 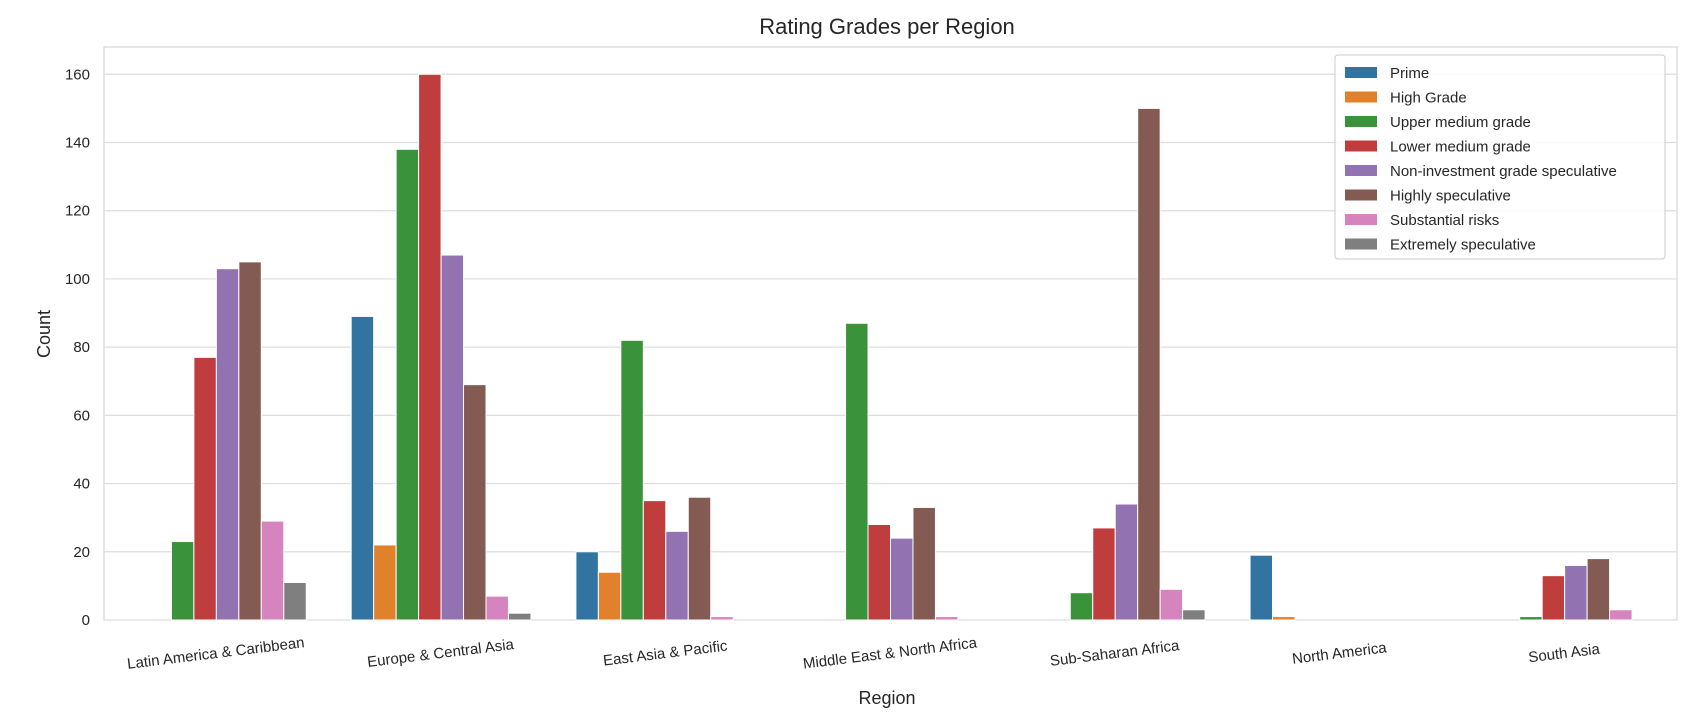 I want to click on y-tick-label: 120, so click(x=77, y=211).